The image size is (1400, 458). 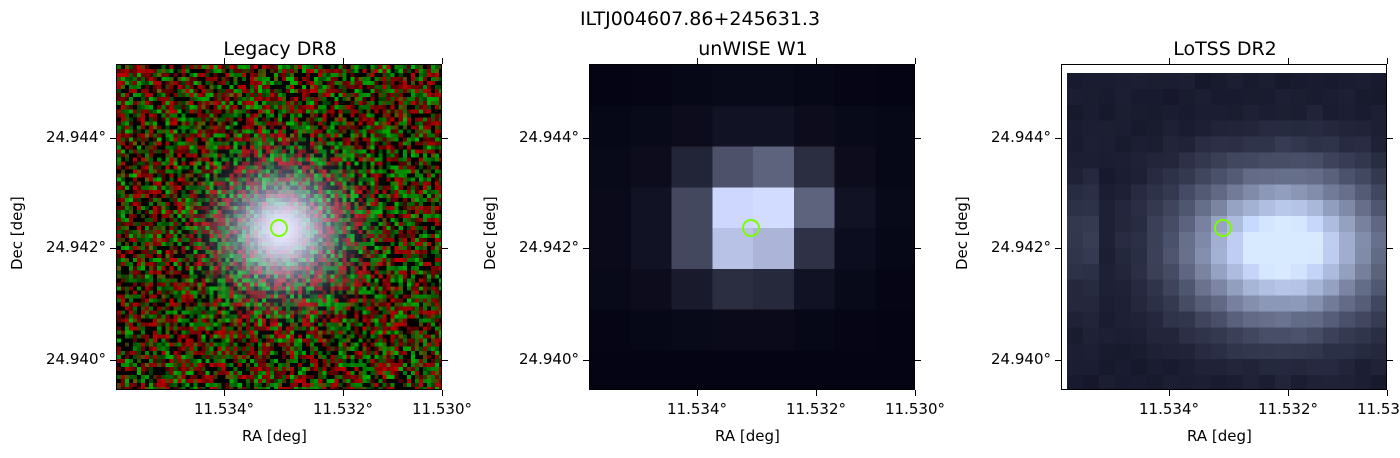 What do you see at coordinates (700, 19) in the screenshot?
I see `figure-title: ILTJ004607.86+245631.3` at bounding box center [700, 19].